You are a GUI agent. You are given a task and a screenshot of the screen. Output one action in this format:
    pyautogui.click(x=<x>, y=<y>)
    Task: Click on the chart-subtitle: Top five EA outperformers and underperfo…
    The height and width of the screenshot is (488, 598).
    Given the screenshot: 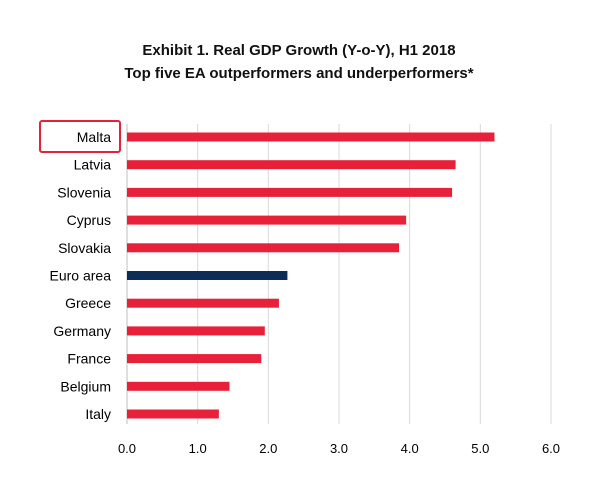 What is the action you would take?
    pyautogui.click(x=299, y=73)
    